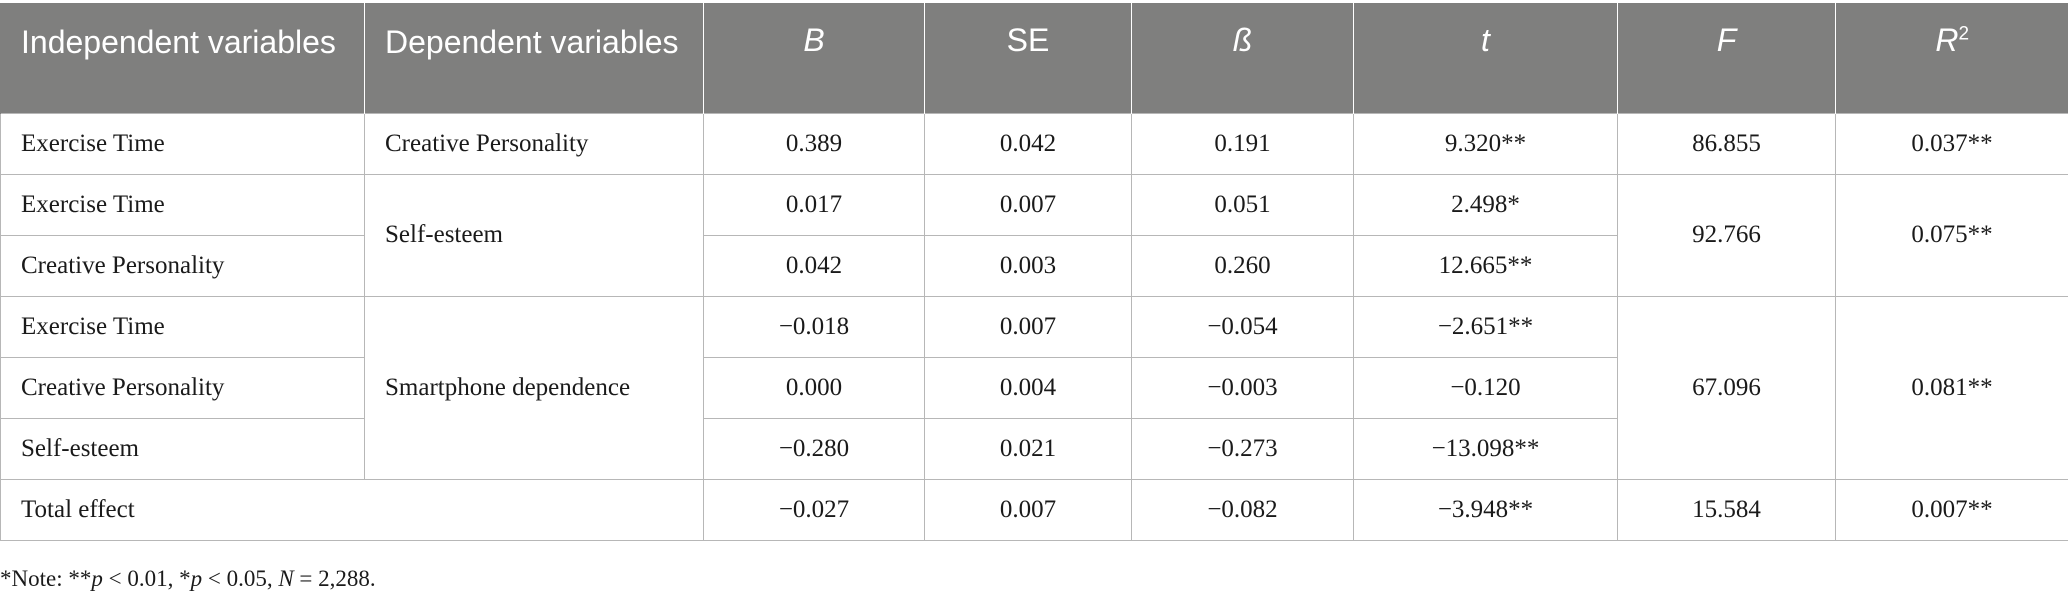 Image resolution: width=2068 pixels, height=603 pixels. What do you see at coordinates (1951, 143) in the screenshot?
I see `r-squared-cell: 0.037**` at bounding box center [1951, 143].